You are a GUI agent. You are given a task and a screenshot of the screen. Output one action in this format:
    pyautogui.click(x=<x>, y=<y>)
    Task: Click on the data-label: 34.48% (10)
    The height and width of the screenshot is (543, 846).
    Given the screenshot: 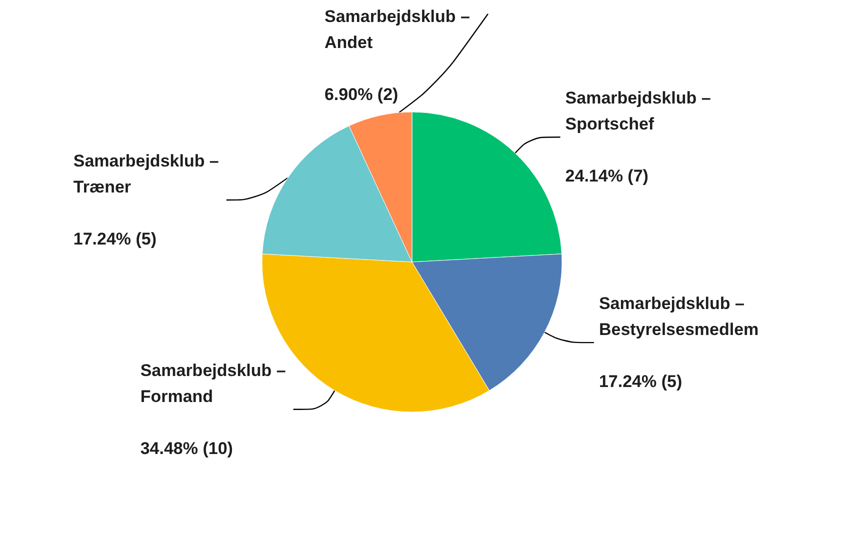 What is the action you would take?
    pyautogui.click(x=186, y=448)
    